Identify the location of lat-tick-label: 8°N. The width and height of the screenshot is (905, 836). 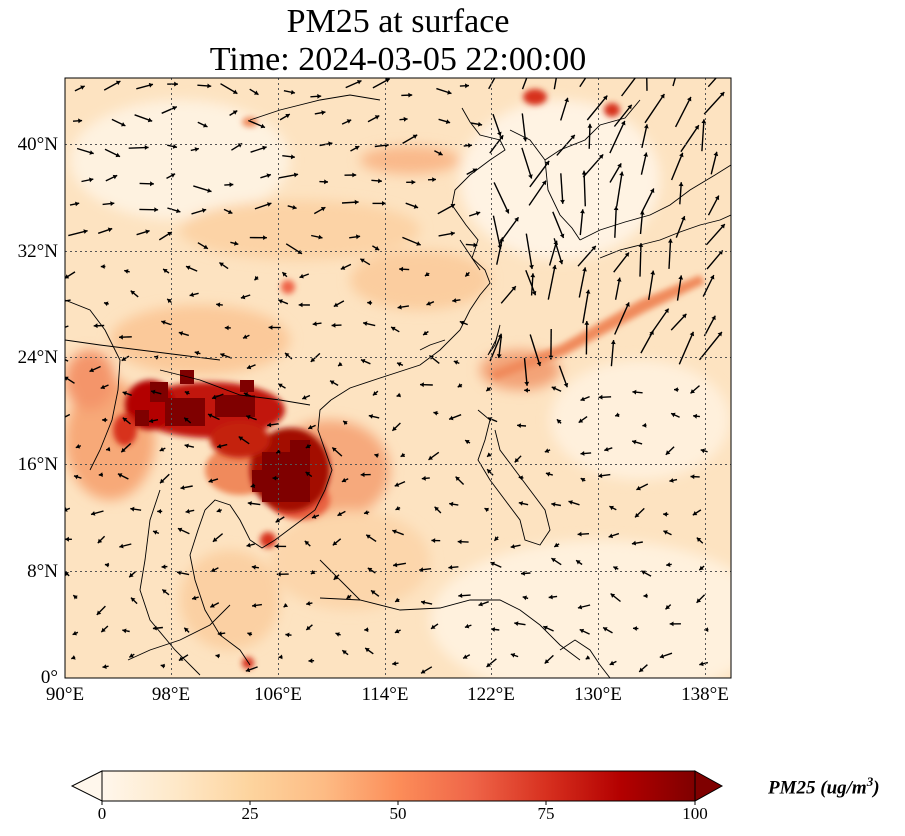
(42, 571).